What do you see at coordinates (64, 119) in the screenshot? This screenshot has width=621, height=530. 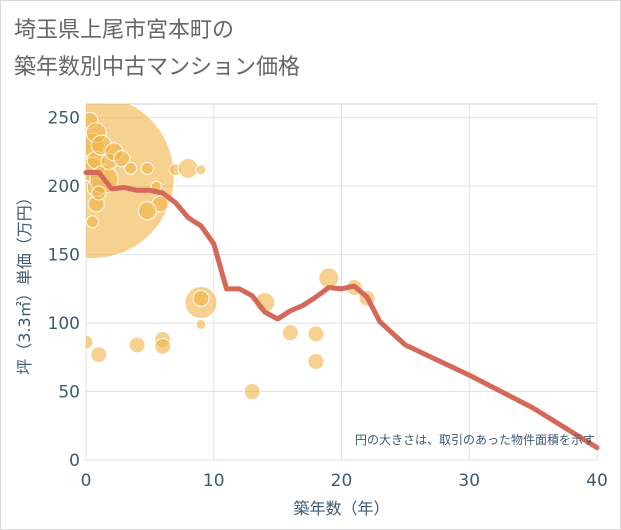 I see `y-tick-label: 250` at bounding box center [64, 119].